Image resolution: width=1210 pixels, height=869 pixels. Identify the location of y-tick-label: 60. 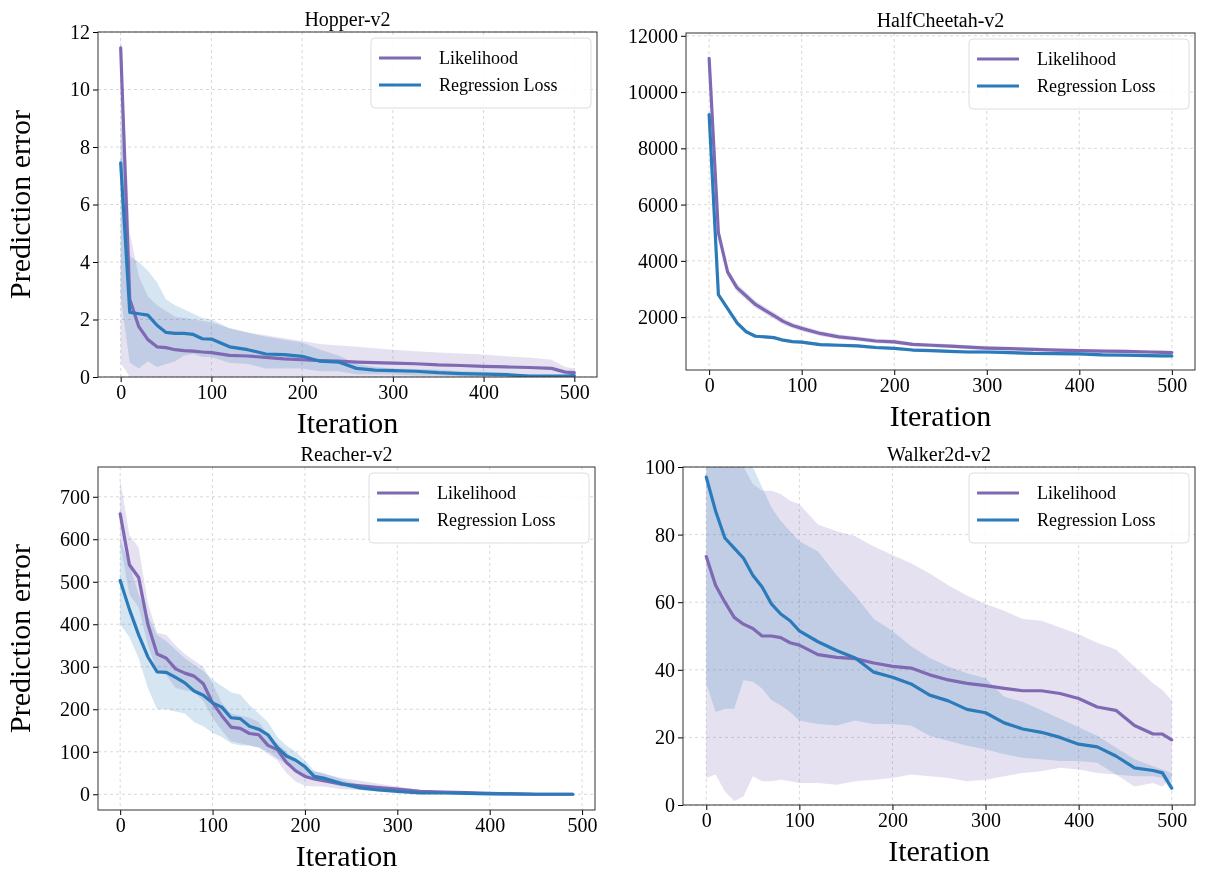
(665, 602).